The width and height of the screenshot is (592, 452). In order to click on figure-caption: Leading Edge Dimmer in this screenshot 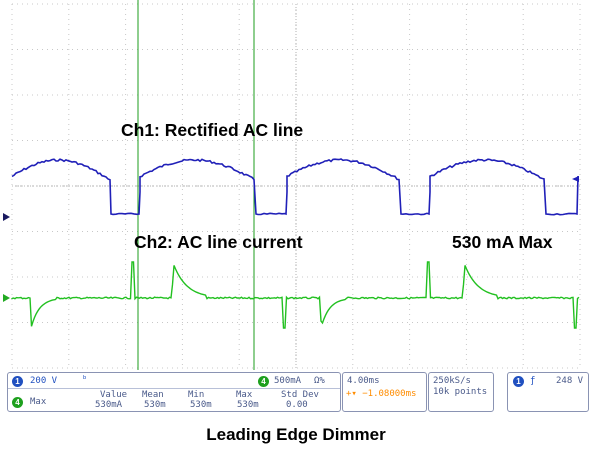, I will do `click(296, 434)`.